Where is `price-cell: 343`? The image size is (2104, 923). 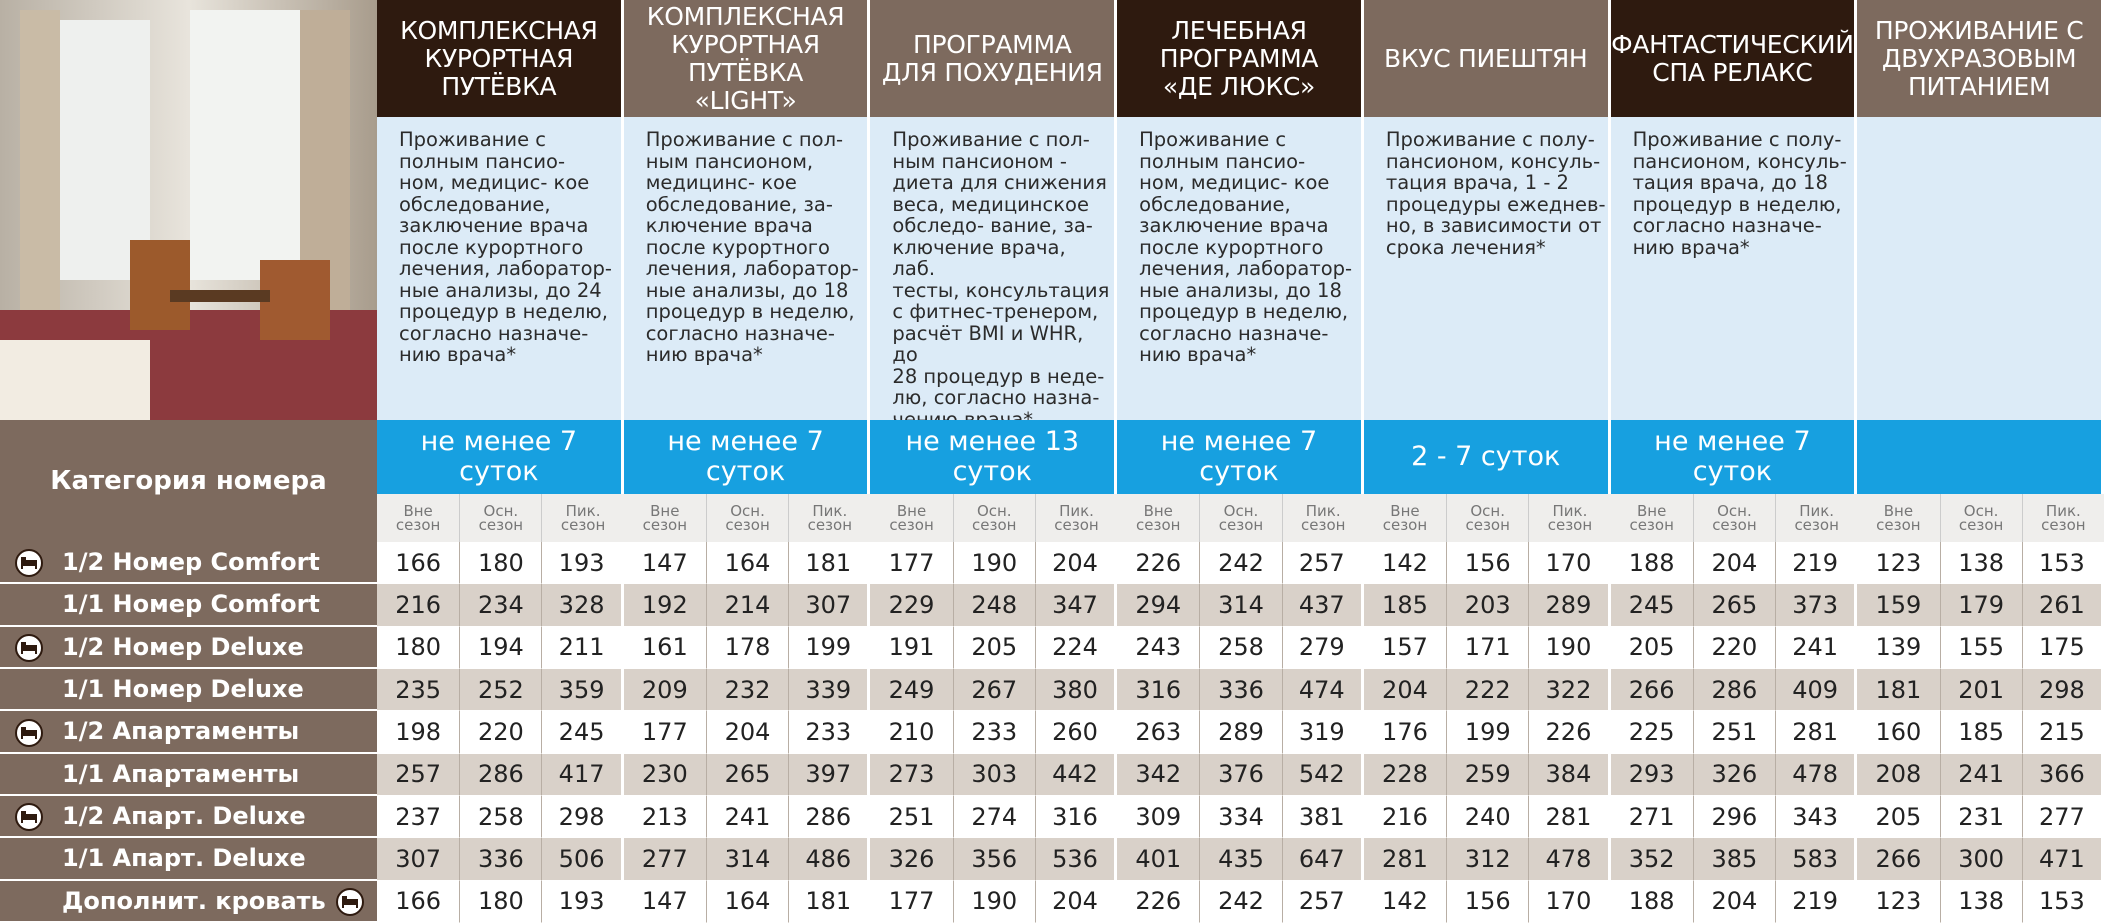
price-cell: 343 is located at coordinates (1815, 817).